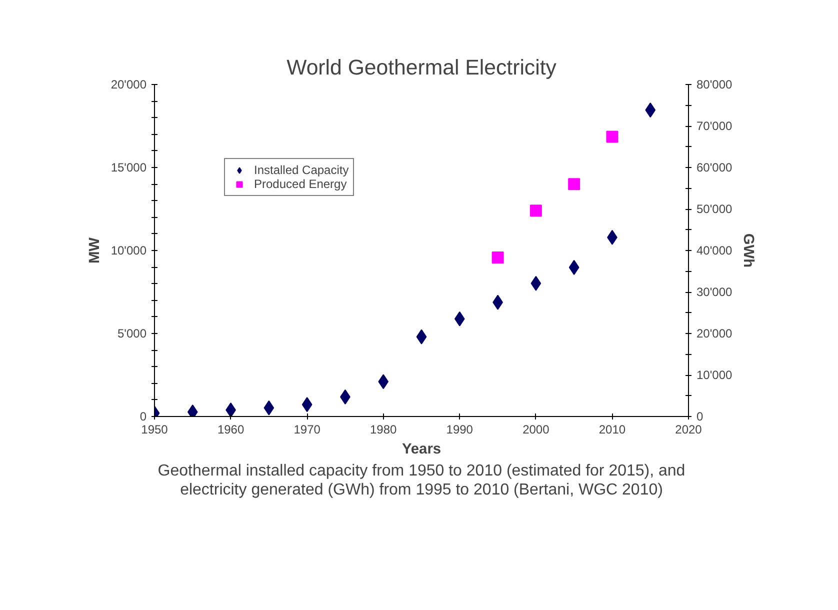 The height and width of the screenshot is (610, 838). Describe the element at coordinates (132, 333) in the screenshot. I see `y-tick-label: 5'000` at that location.